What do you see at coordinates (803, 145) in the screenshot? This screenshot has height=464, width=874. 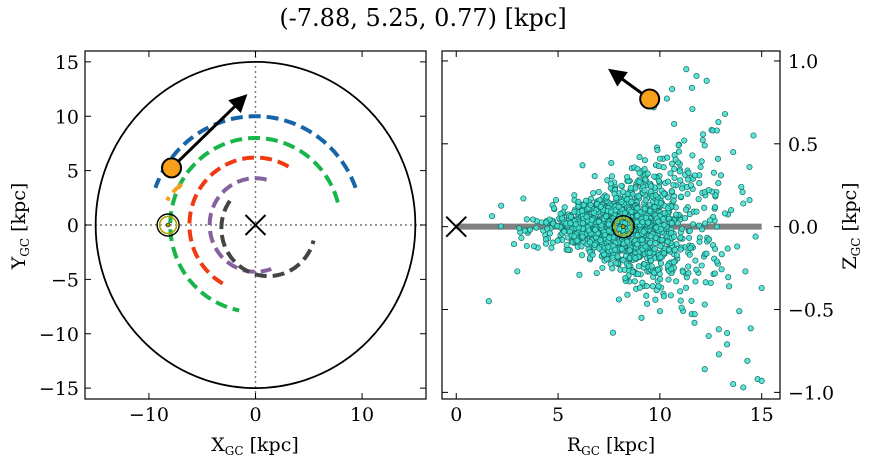 I see `y-tick-label: 0.5` at bounding box center [803, 145].